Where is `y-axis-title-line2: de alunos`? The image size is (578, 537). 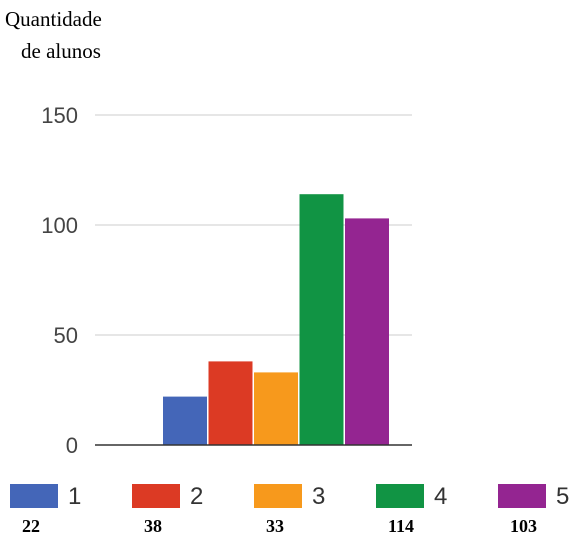 y-axis-title-line2: de alunos is located at coordinates (61, 51).